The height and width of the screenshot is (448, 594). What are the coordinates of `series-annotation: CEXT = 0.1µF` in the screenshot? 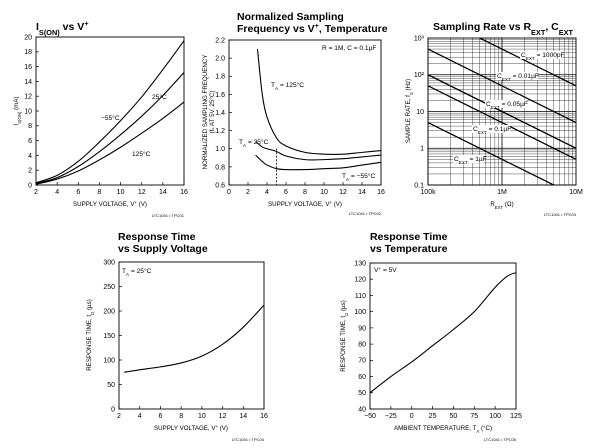 It's located at (492, 130).